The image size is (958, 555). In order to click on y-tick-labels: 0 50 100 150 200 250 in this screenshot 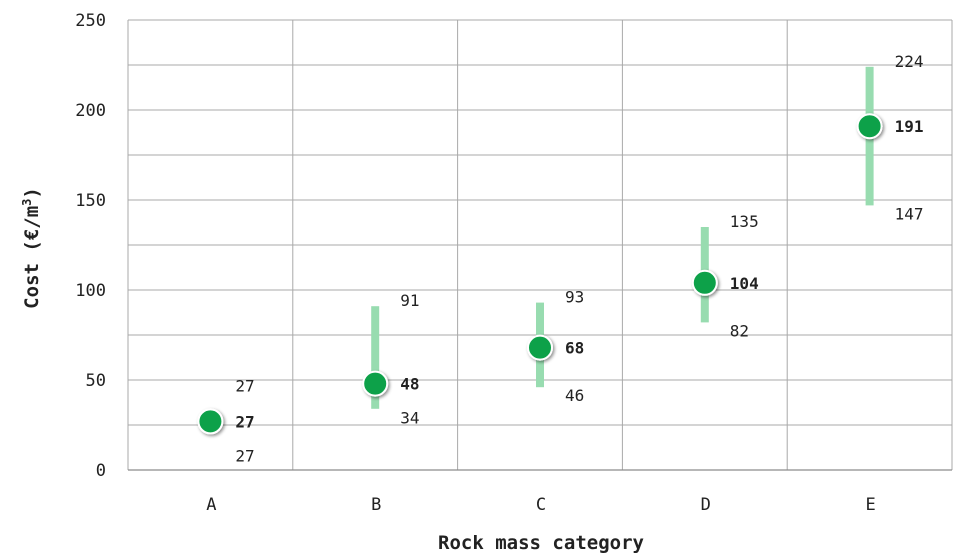, I will do `click(90, 246)`.